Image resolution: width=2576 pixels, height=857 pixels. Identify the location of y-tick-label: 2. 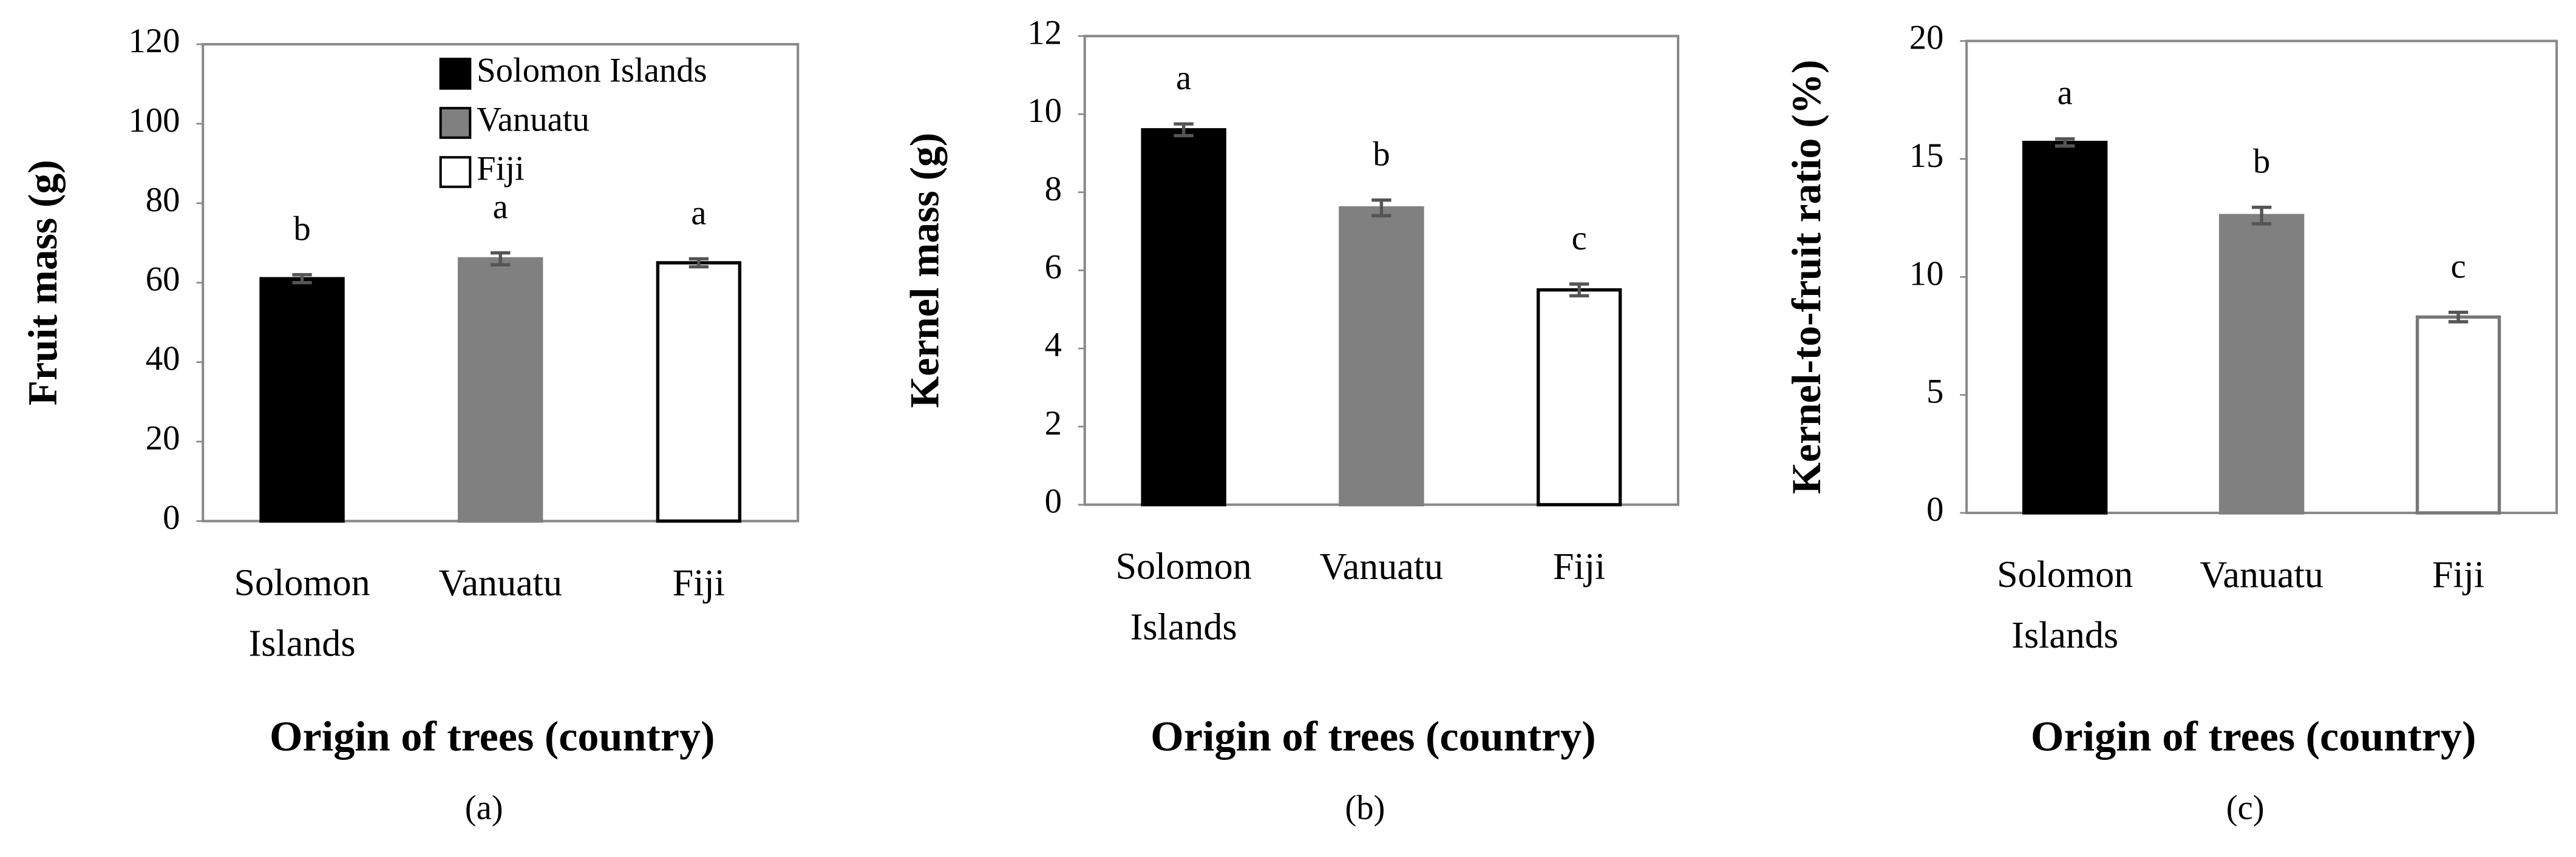
(1053, 423).